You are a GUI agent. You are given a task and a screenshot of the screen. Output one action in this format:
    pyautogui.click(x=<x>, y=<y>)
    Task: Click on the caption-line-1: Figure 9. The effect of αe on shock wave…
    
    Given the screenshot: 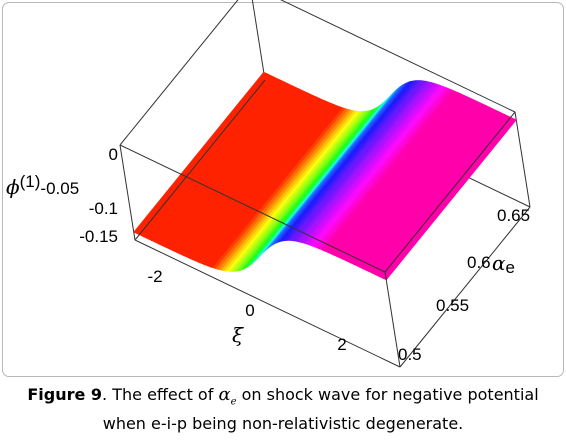 What is the action you would take?
    pyautogui.click(x=283, y=398)
    